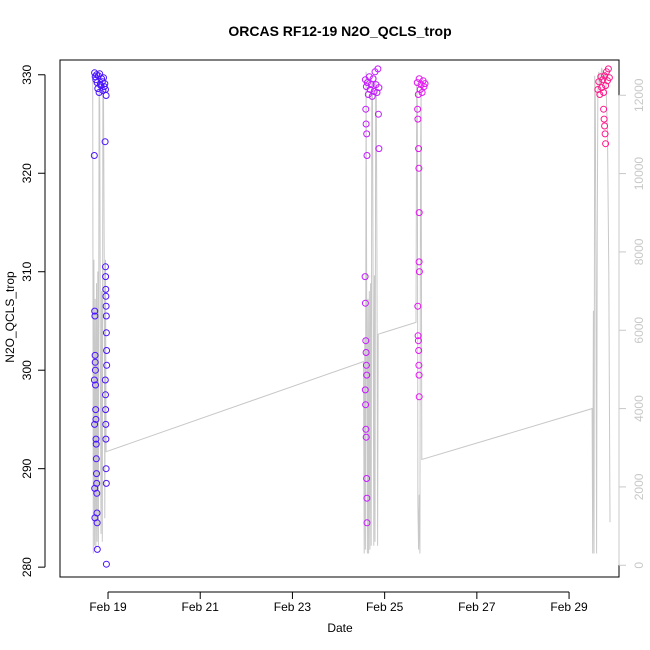  What do you see at coordinates (639, 95) in the screenshot?
I see `y2-tick-label: 12000` at bounding box center [639, 95].